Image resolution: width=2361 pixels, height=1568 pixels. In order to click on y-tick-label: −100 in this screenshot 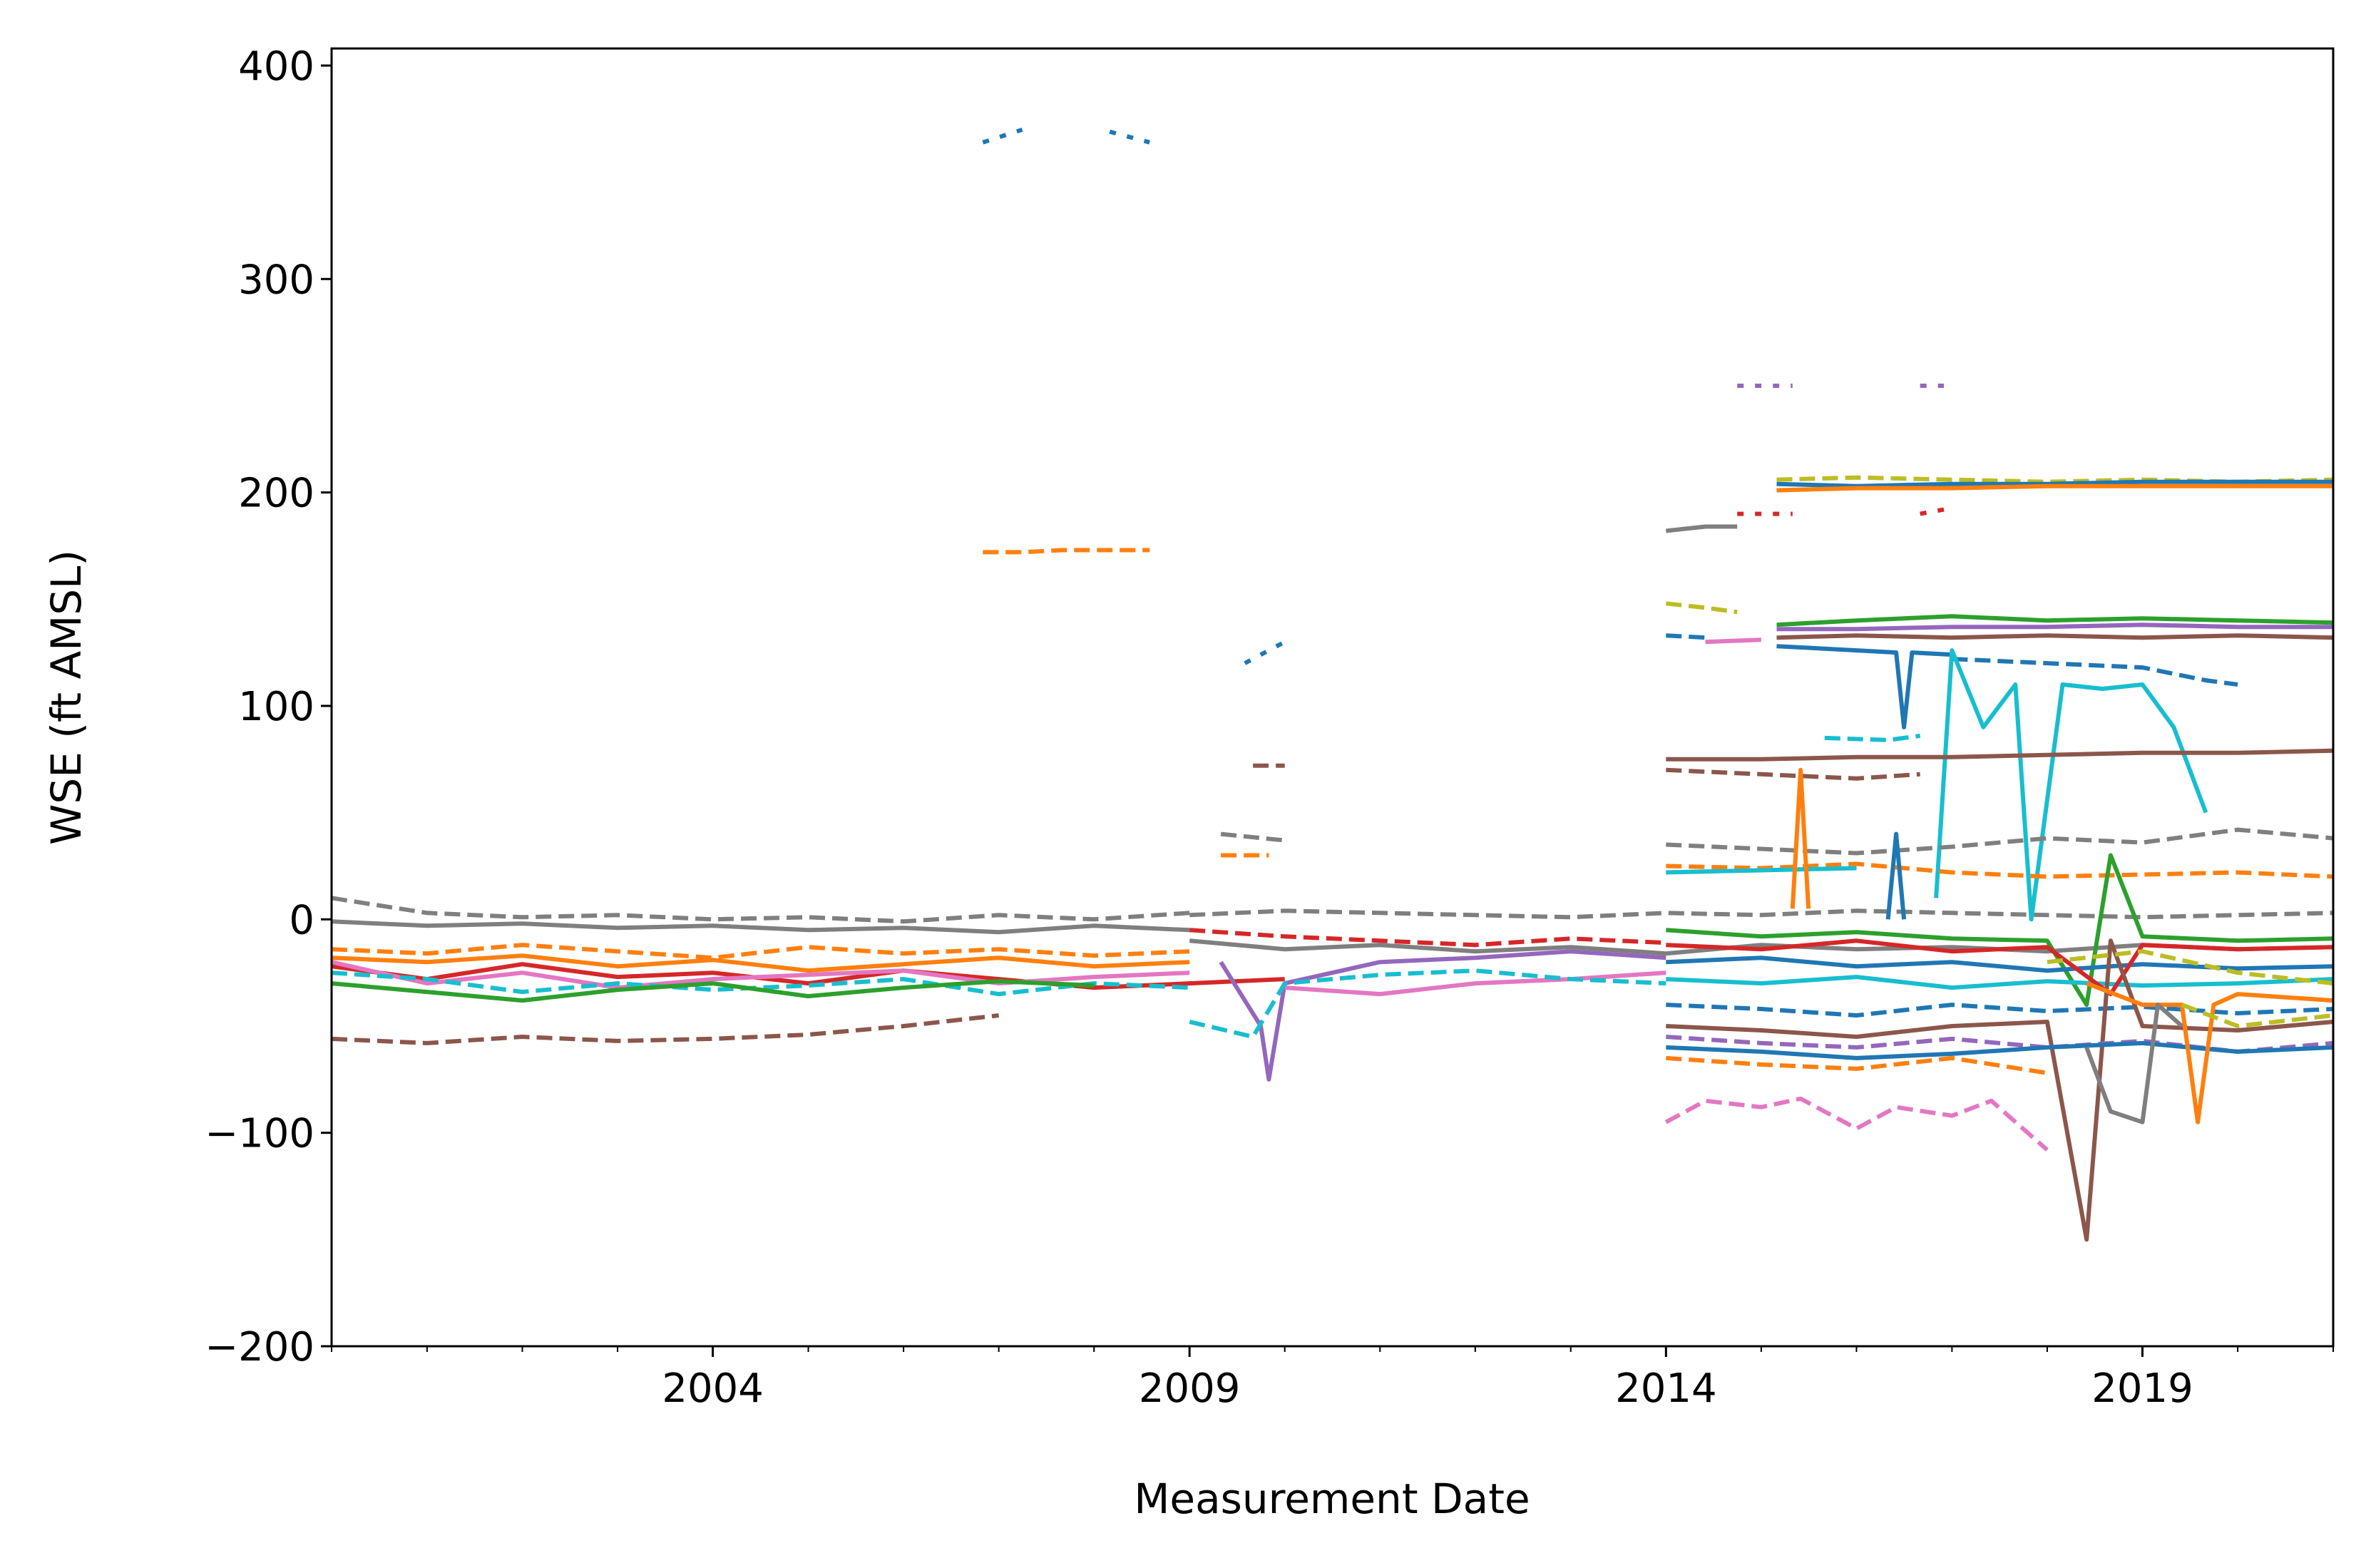, I will do `click(259, 1134)`.